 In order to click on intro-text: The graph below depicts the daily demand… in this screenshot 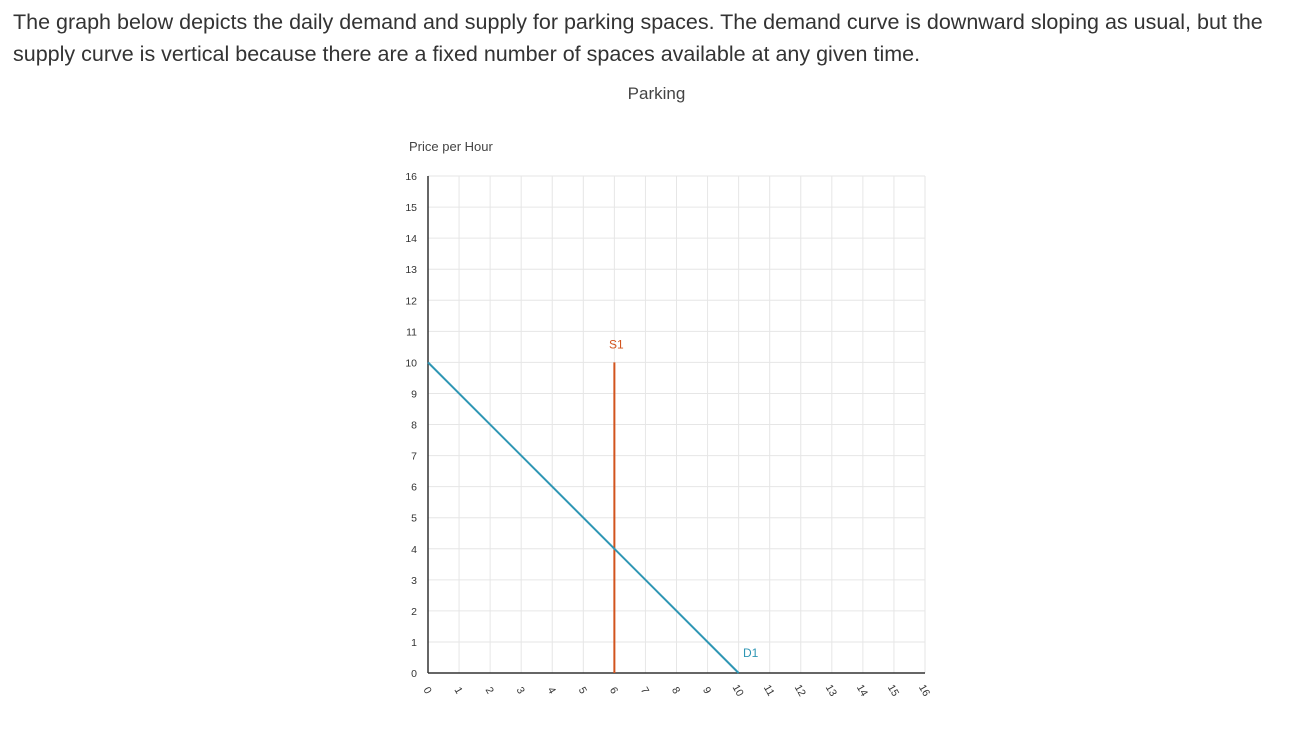, I will do `click(638, 38)`.